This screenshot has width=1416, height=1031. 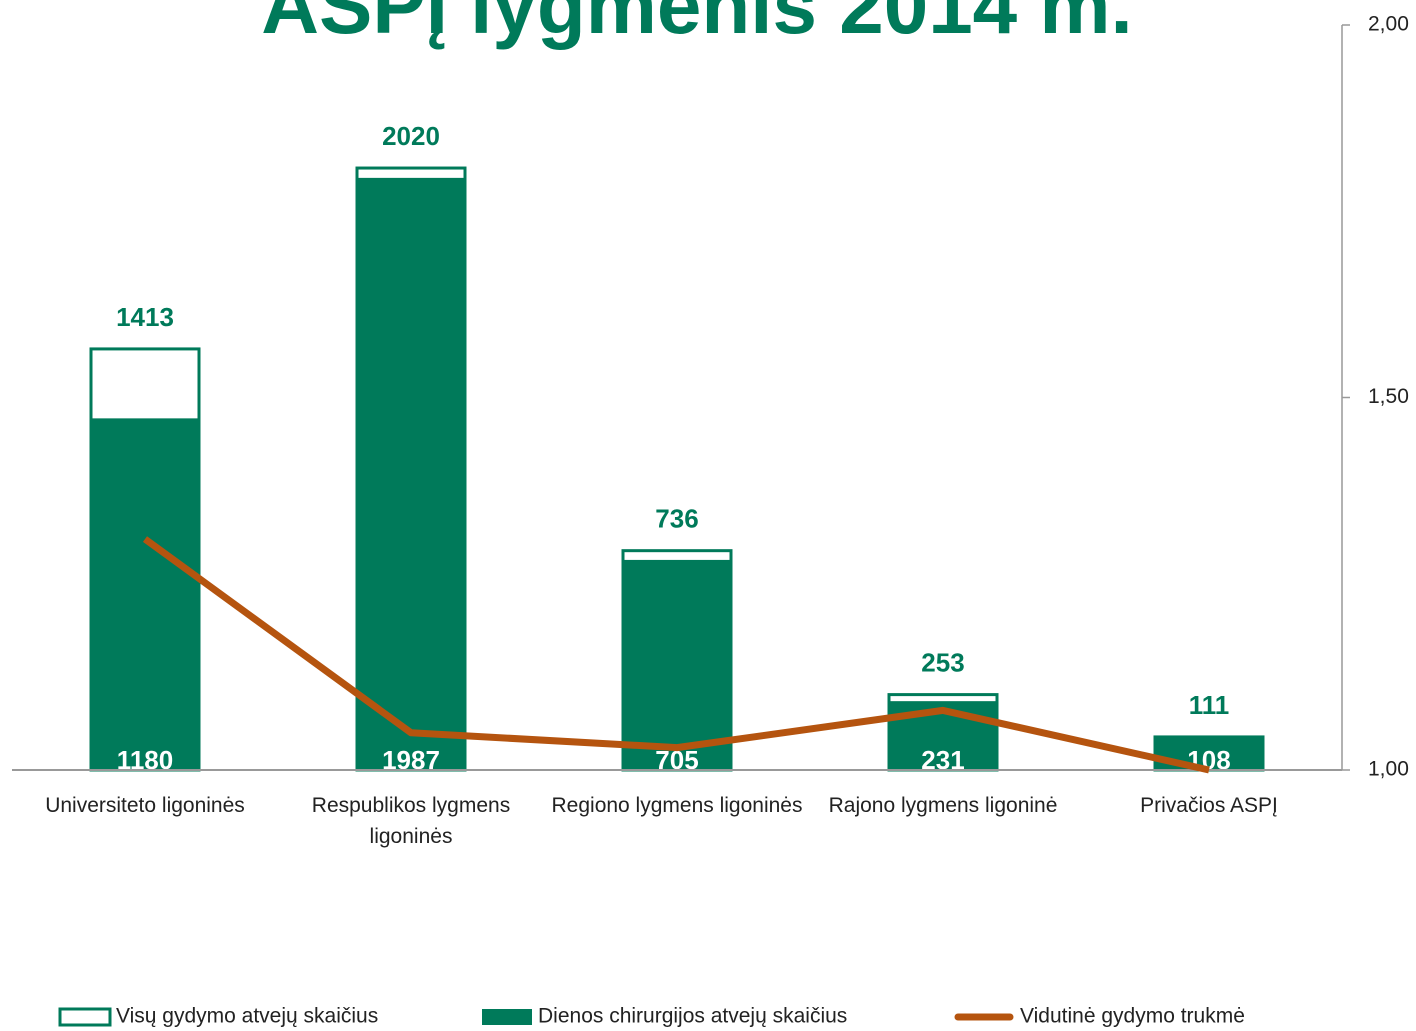 What do you see at coordinates (145, 317) in the screenshot?
I see `total-label: 1413` at bounding box center [145, 317].